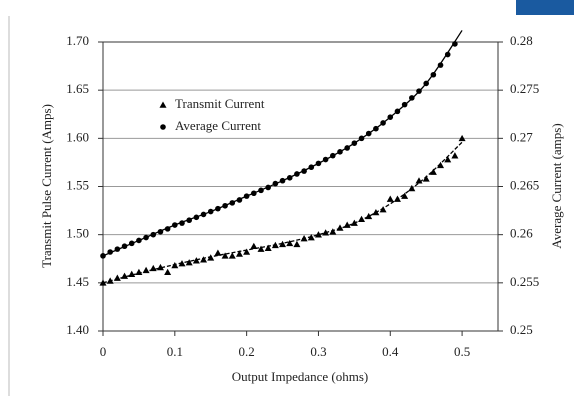 Image resolution: width=574 pixels, height=396 pixels. Describe the element at coordinates (462, 351) in the screenshot. I see `x-tick-label: 0.5` at that location.